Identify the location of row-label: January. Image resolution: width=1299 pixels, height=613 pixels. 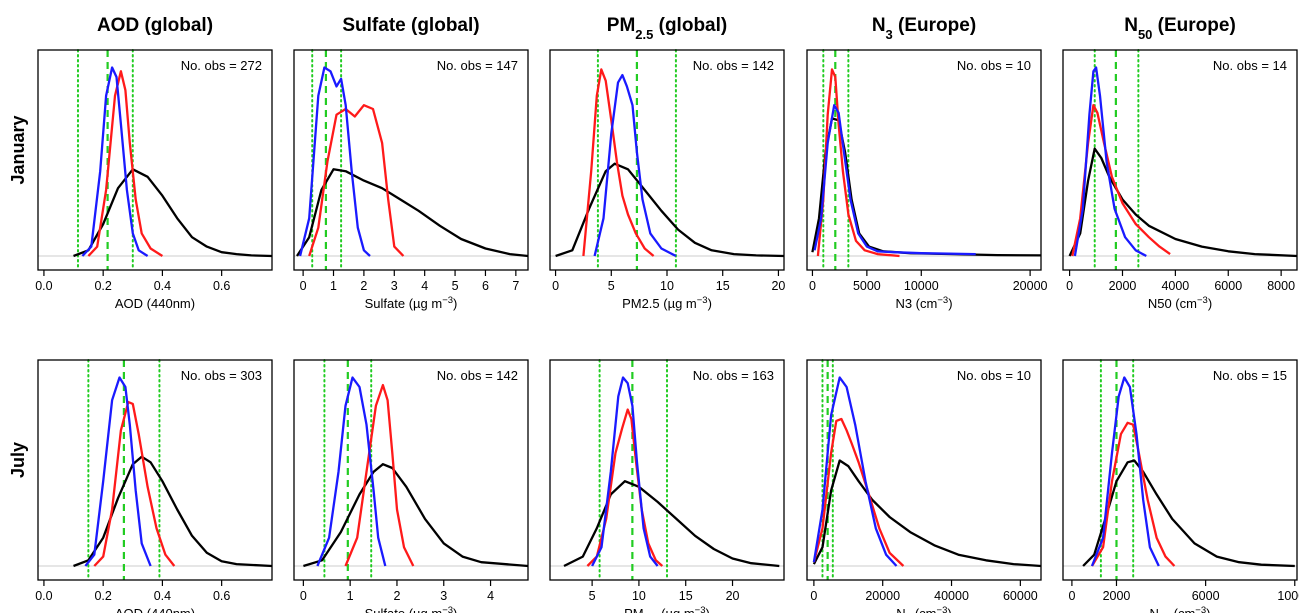
(18, 149).